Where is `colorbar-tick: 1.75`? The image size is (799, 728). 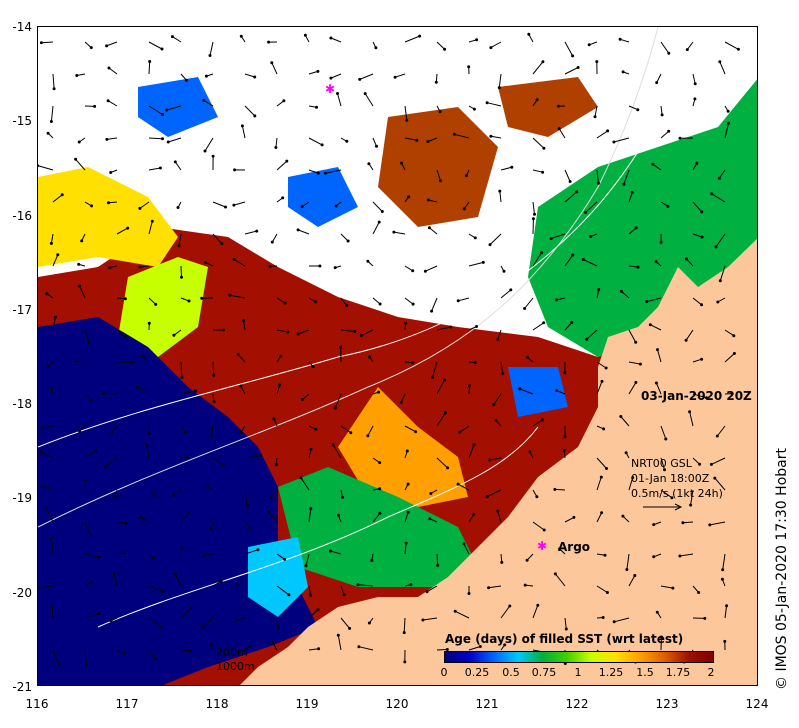 colorbar-tick: 1.75 is located at coordinates (678, 672).